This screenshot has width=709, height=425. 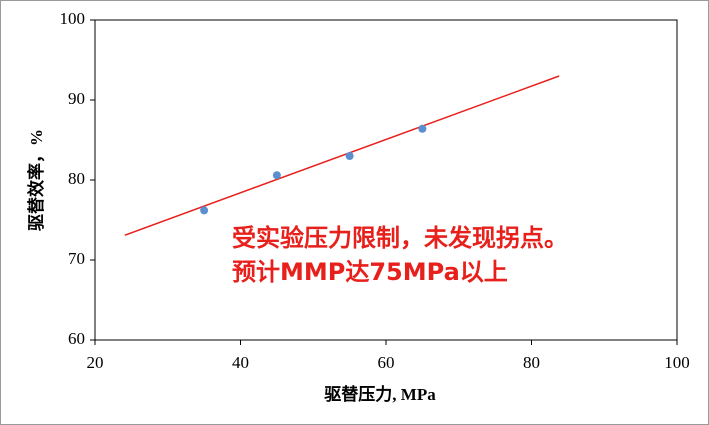 I want to click on x-tick-label: 20, so click(x=95, y=362).